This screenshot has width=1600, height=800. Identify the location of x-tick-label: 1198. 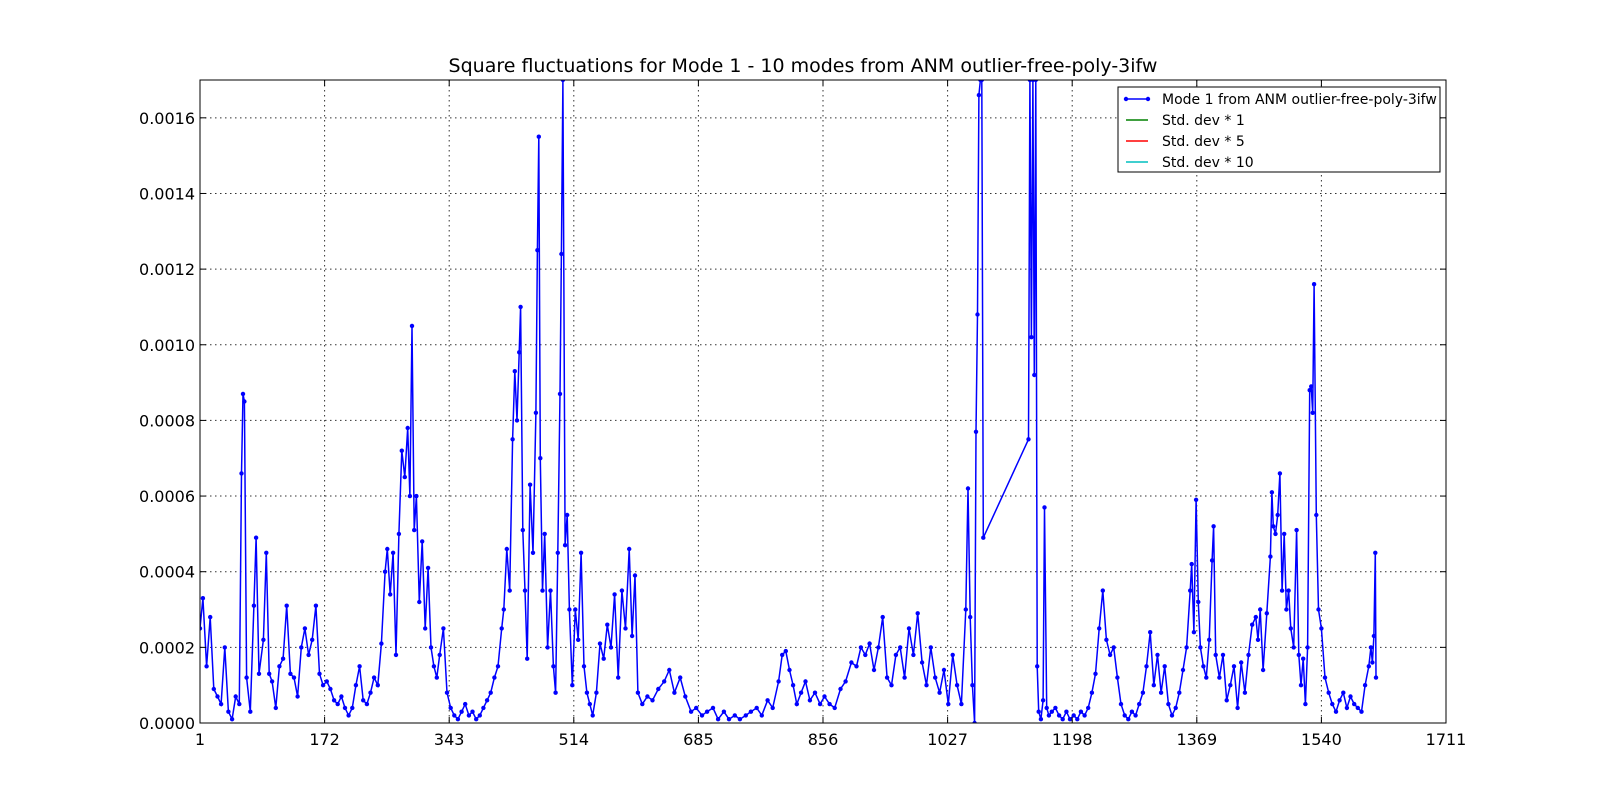
(1072, 739).